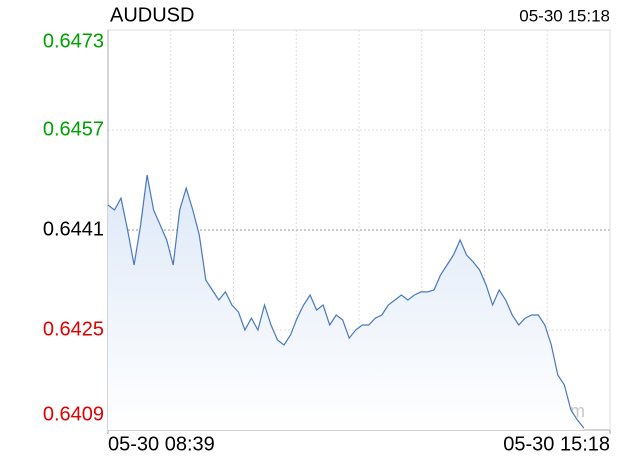  Describe the element at coordinates (556, 444) in the screenshot. I see `x-tick-label: 05-30 15:18` at that location.